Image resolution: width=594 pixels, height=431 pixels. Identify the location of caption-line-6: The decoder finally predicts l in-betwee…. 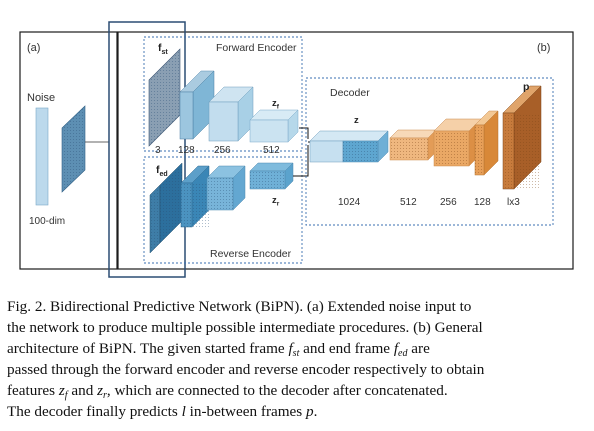
(162, 411).